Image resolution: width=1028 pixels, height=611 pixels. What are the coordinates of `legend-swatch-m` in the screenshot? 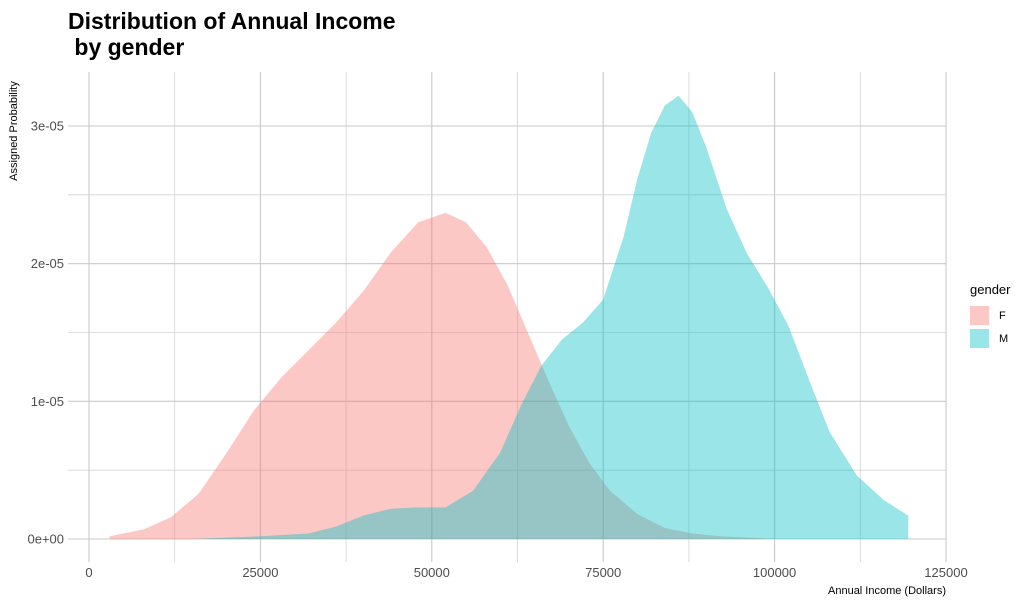 It's located at (979, 338).